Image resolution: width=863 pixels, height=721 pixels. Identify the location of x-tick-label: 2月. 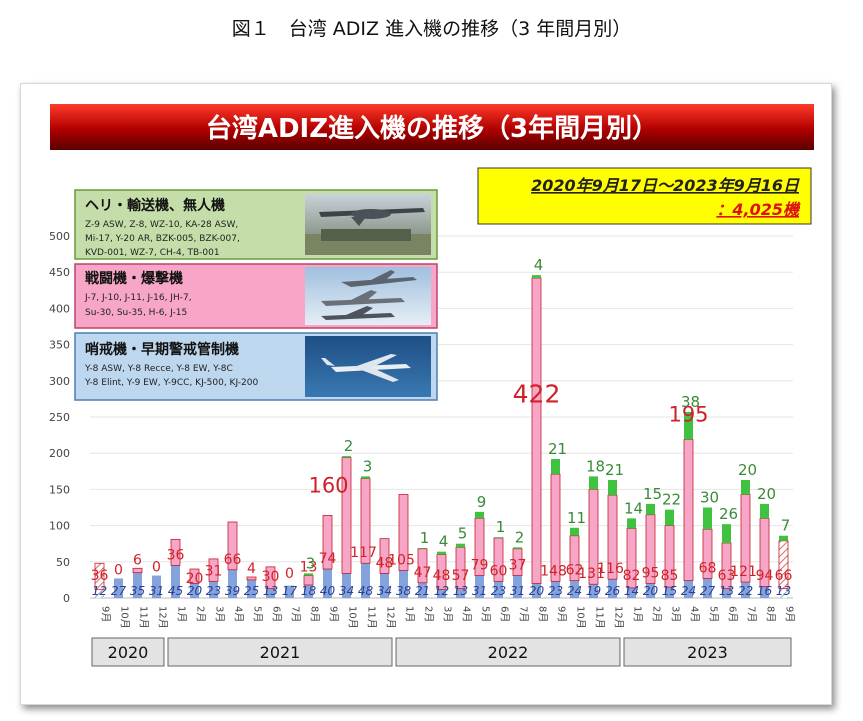
(657, 614).